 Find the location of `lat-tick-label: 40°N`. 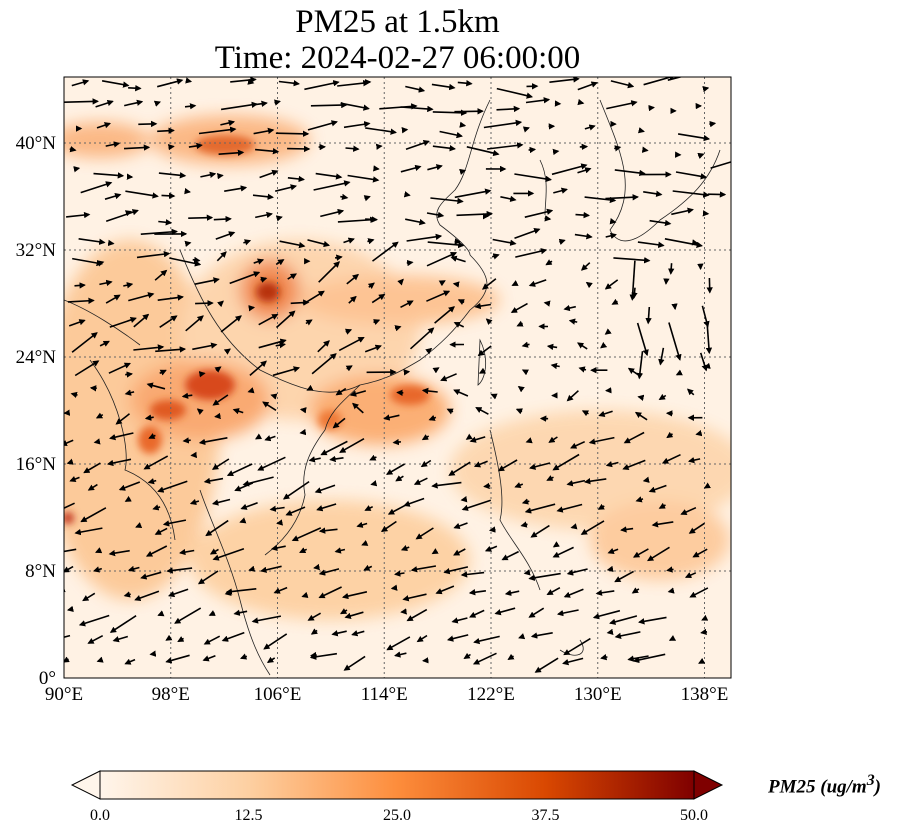

lat-tick-label: 40°N is located at coordinates (36, 143).